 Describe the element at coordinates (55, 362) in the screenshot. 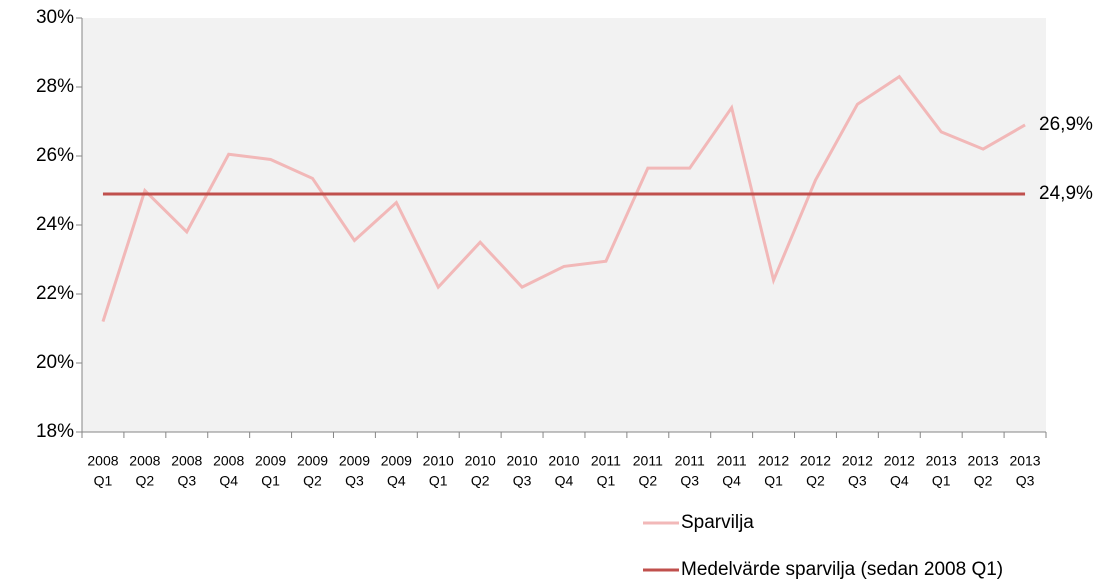

I see `y-tick-label: 20%` at that location.